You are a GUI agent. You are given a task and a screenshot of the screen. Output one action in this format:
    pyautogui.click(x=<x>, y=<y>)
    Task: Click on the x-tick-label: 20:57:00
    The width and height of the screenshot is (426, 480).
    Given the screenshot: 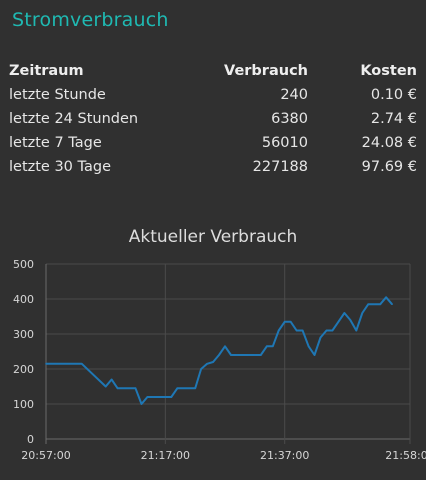 What is the action you would take?
    pyautogui.click(x=45, y=455)
    